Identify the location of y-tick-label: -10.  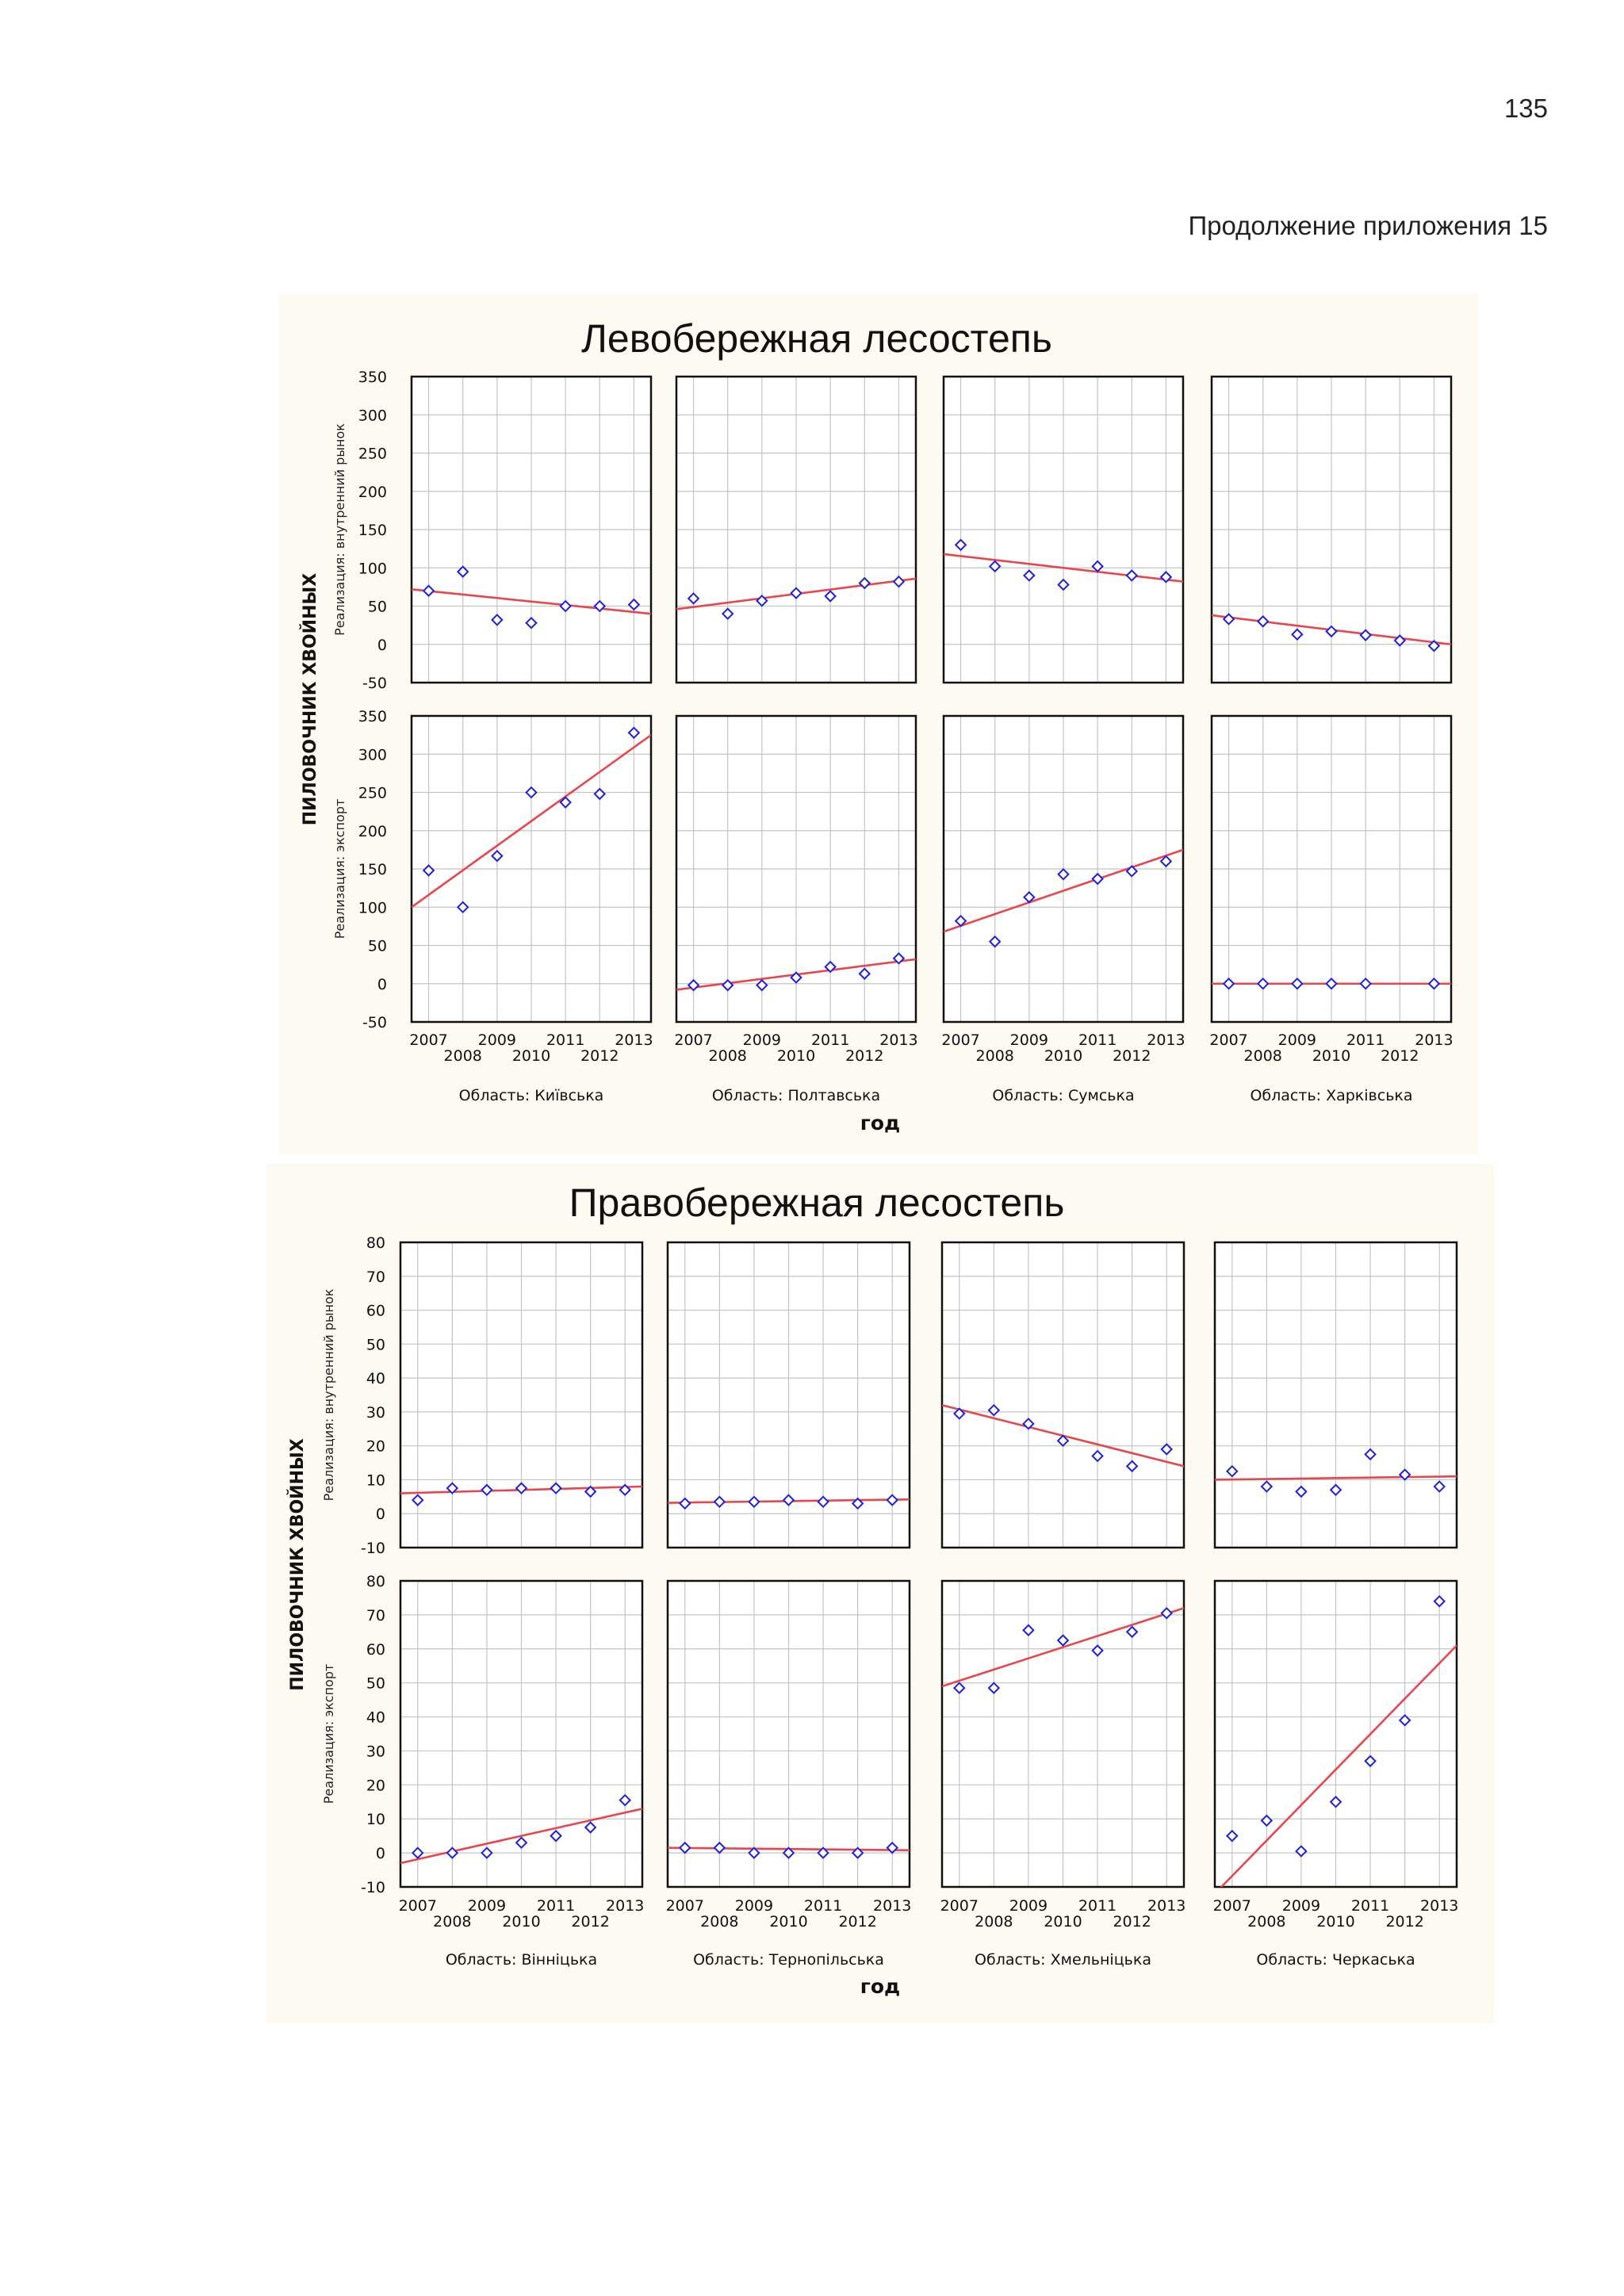
(373, 1549).